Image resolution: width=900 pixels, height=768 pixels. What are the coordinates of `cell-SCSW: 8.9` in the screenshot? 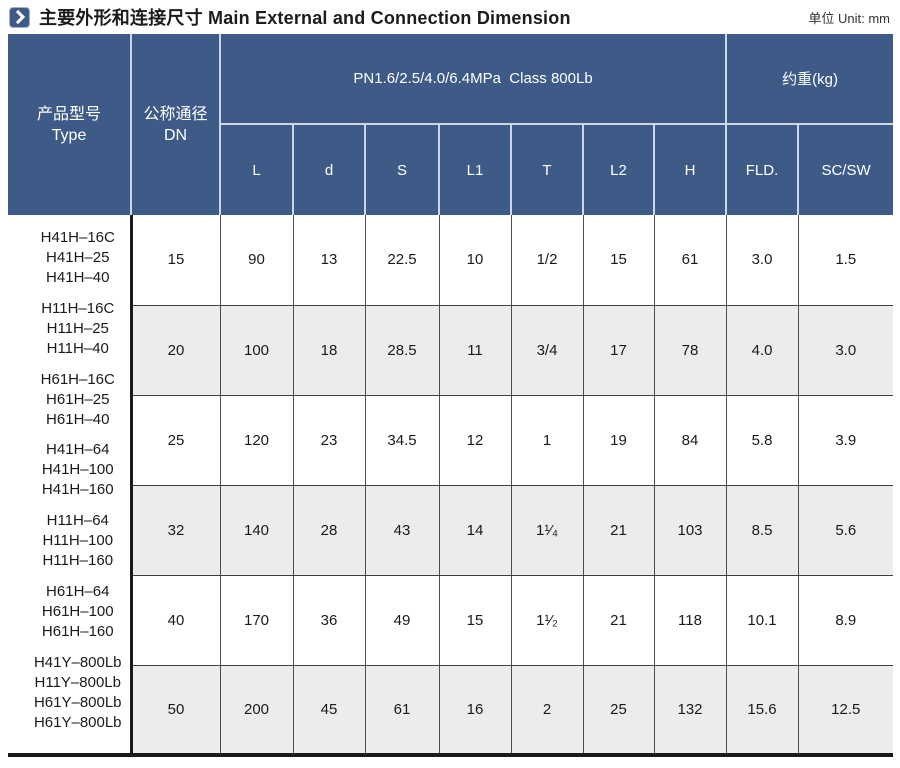 It's located at (846, 620).